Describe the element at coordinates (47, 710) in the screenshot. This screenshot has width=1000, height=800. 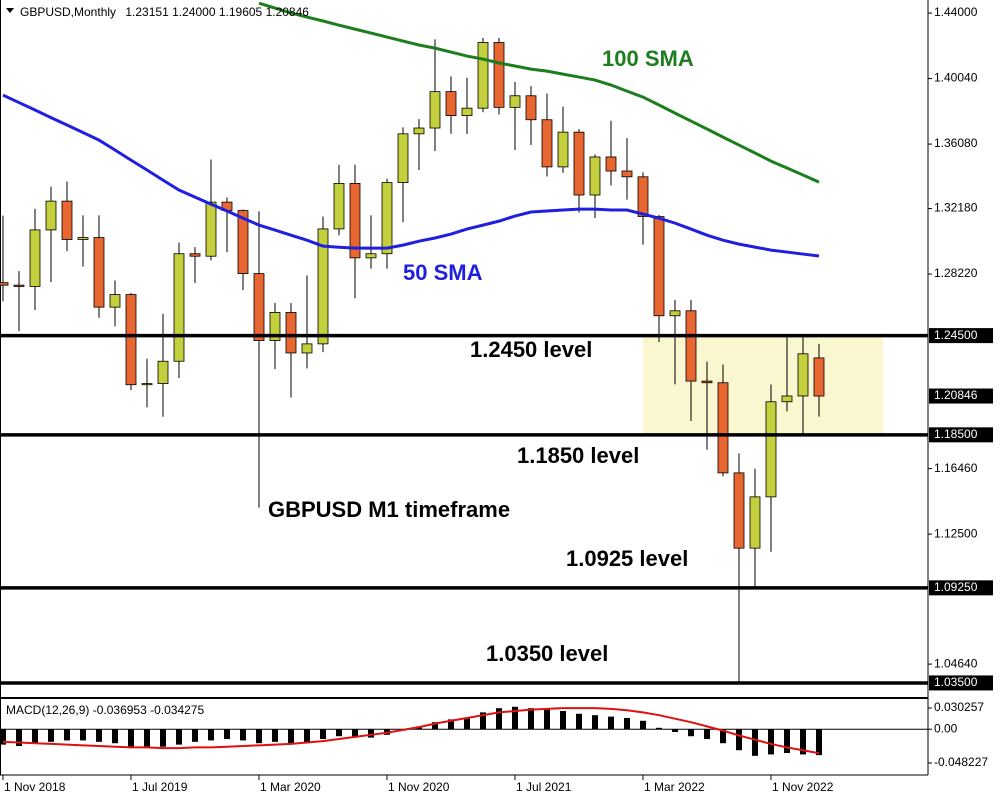
I see `macd-title: MACD(12,26,9)` at that location.